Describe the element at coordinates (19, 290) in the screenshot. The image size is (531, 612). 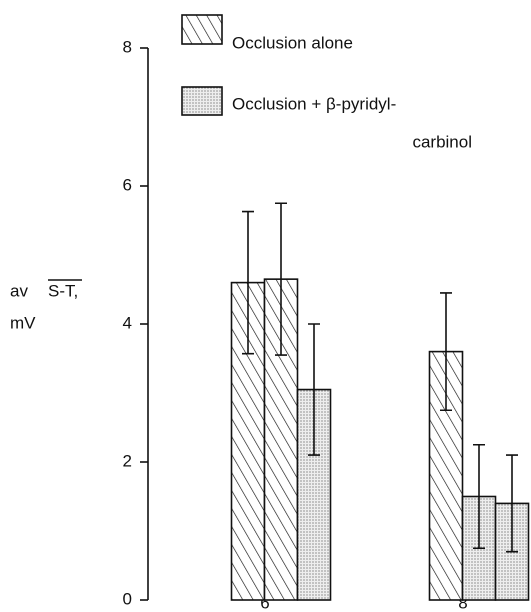
I see `y-label: av` at that location.